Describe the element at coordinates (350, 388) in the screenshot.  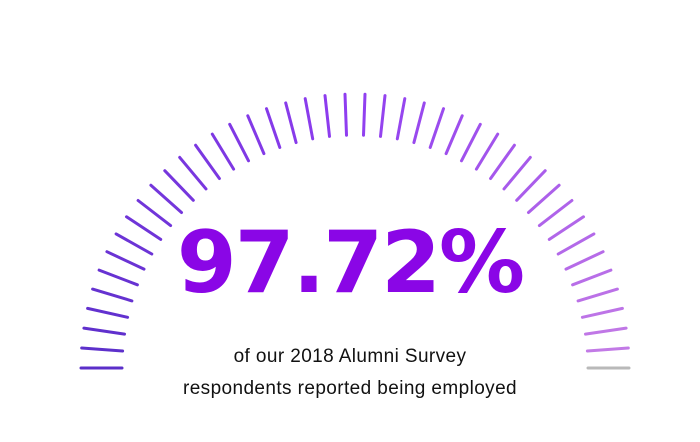
I see `caption-line-2: respondents reported being employed` at that location.